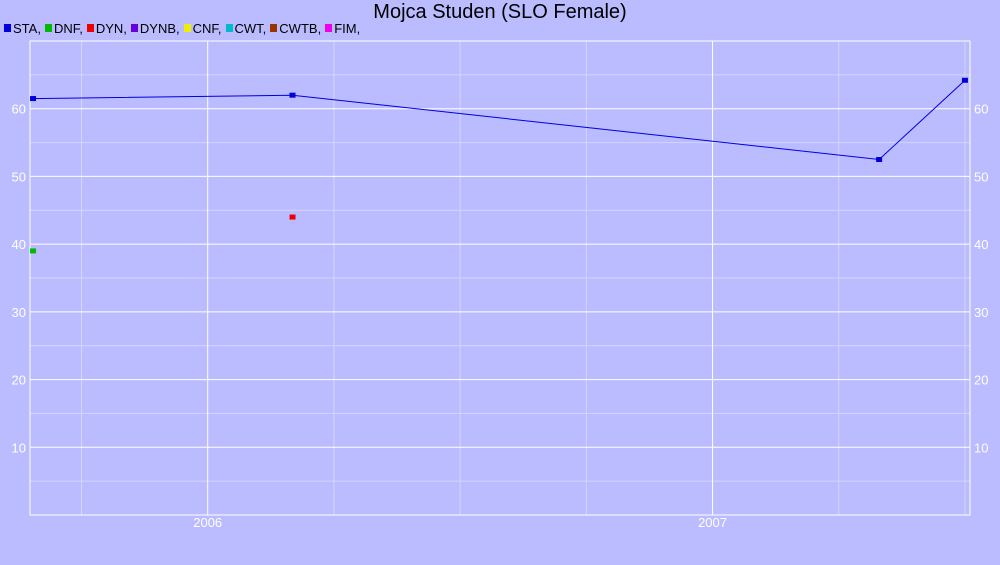 This screenshot has height=565, width=1000. Describe the element at coordinates (499, 120) in the screenshot. I see `series-line-sta` at that location.